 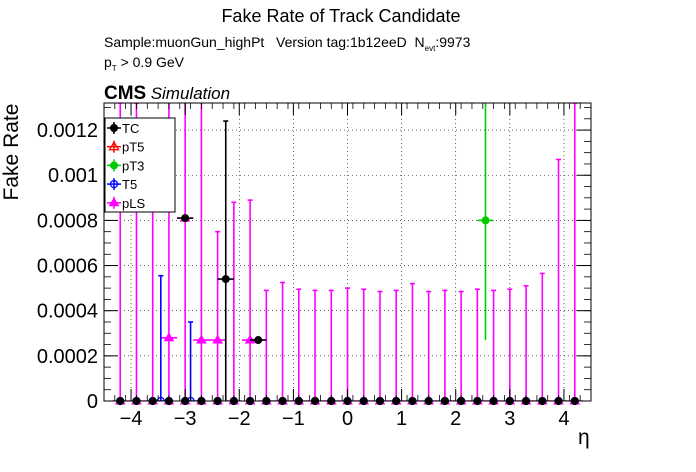 I want to click on point-pT3, so click(x=485, y=220).